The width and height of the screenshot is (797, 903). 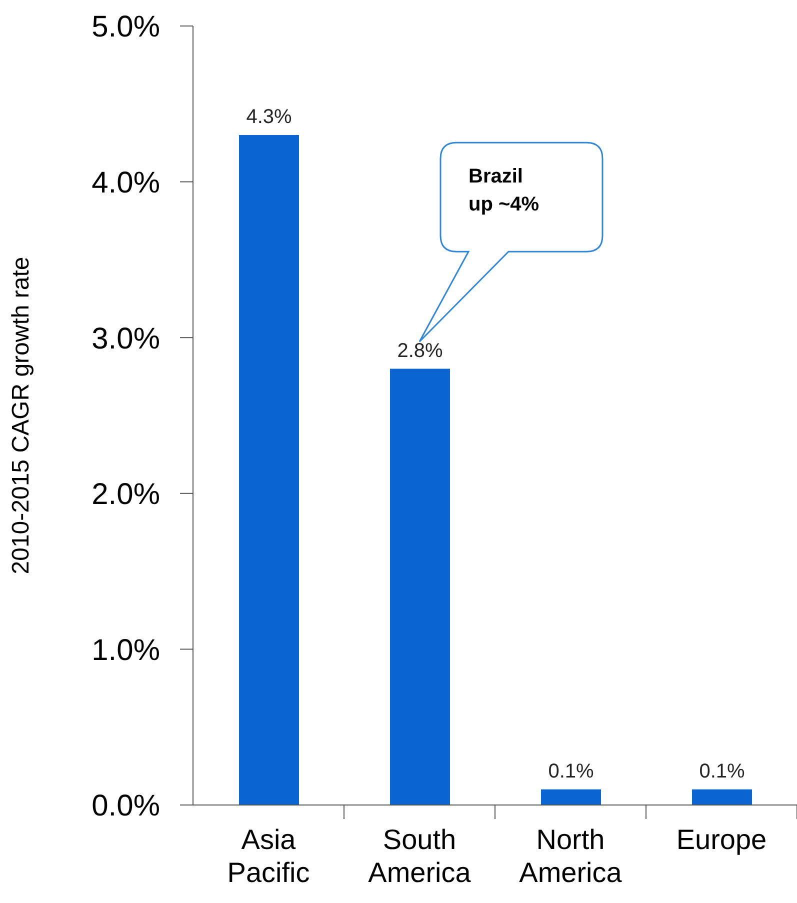 I want to click on y-tick-label: 3.0%, so click(x=126, y=339).